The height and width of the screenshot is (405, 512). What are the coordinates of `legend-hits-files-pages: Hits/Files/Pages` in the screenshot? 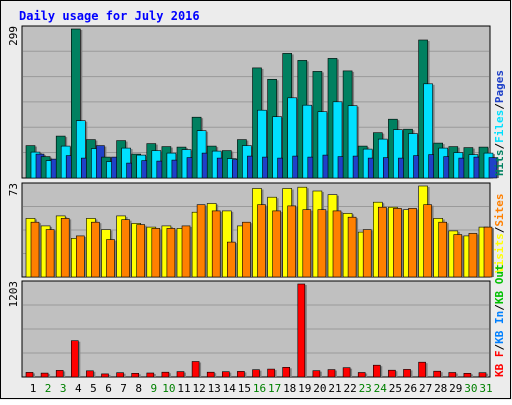 It's located at (499, 123).